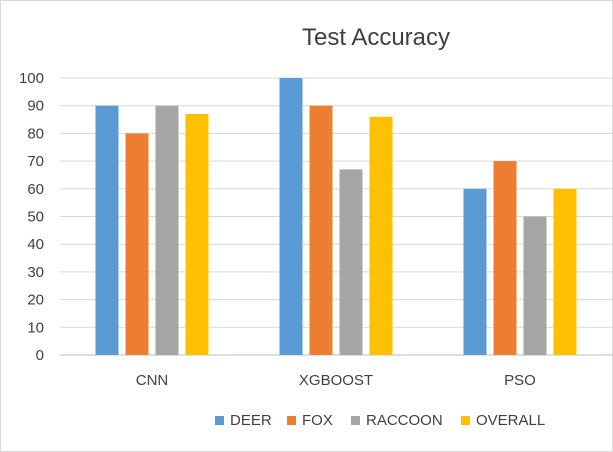  Describe the element at coordinates (404, 420) in the screenshot. I see `legend-label-raccoon: RACCOON` at that location.